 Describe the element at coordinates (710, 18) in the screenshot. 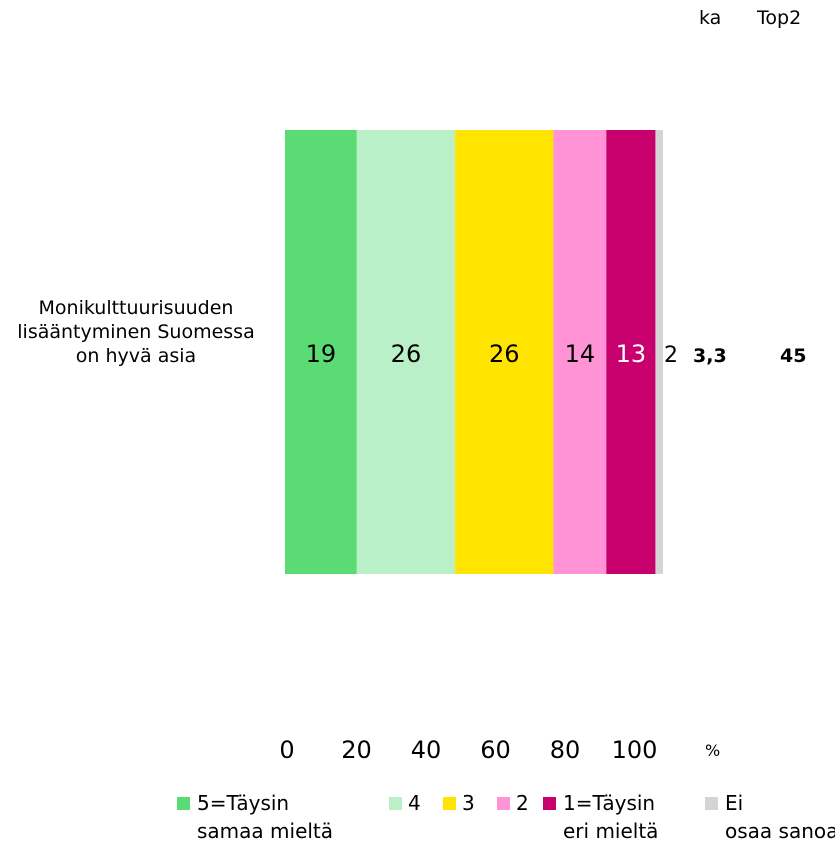

I see `header-ka: ka` at that location.